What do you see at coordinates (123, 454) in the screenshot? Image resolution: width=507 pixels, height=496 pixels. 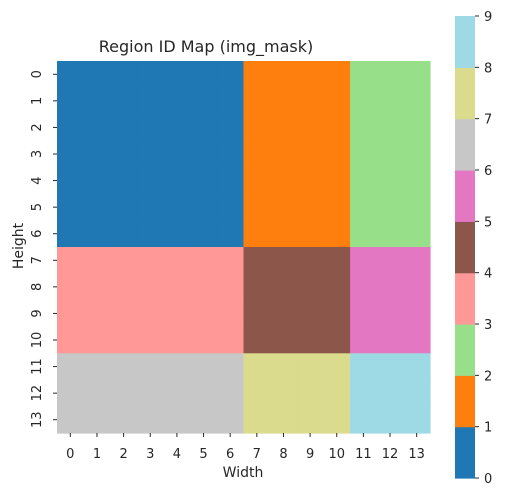 I see `x-tick-label: 2` at bounding box center [123, 454].